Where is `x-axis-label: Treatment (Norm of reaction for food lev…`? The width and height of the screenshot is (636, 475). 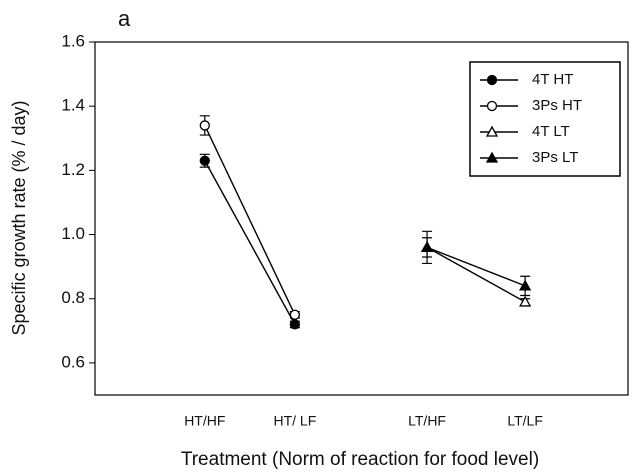 x-axis-label: Treatment (Norm of reaction for food lev… is located at coordinates (360, 459).